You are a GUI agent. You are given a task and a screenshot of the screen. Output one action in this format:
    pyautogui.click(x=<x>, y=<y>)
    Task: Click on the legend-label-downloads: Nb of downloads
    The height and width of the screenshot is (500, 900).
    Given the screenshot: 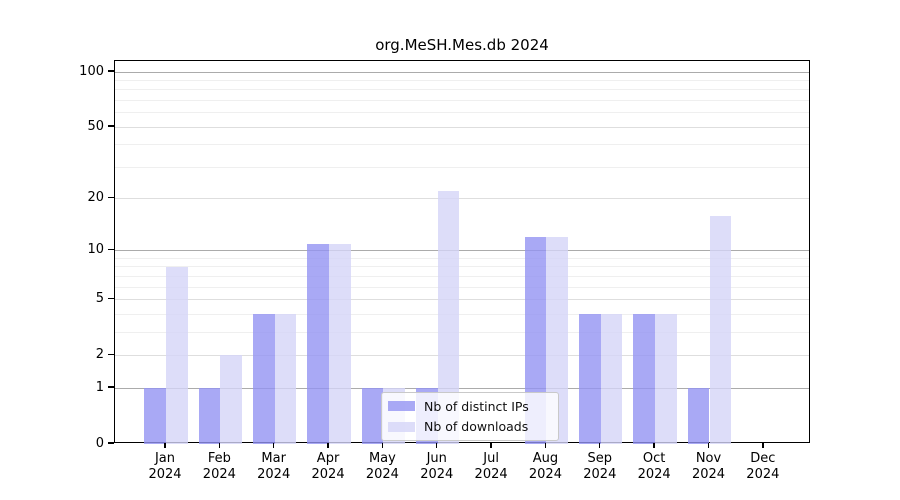 What is the action you would take?
    pyautogui.click(x=476, y=427)
    